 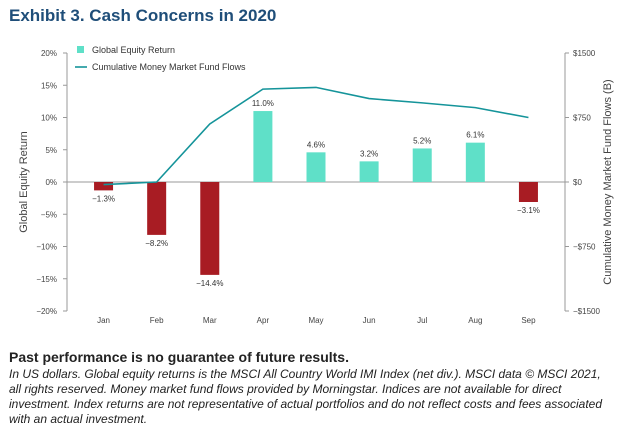 What do you see at coordinates (316, 144) in the screenshot?
I see `bar-value-label: 4.6%` at bounding box center [316, 144].